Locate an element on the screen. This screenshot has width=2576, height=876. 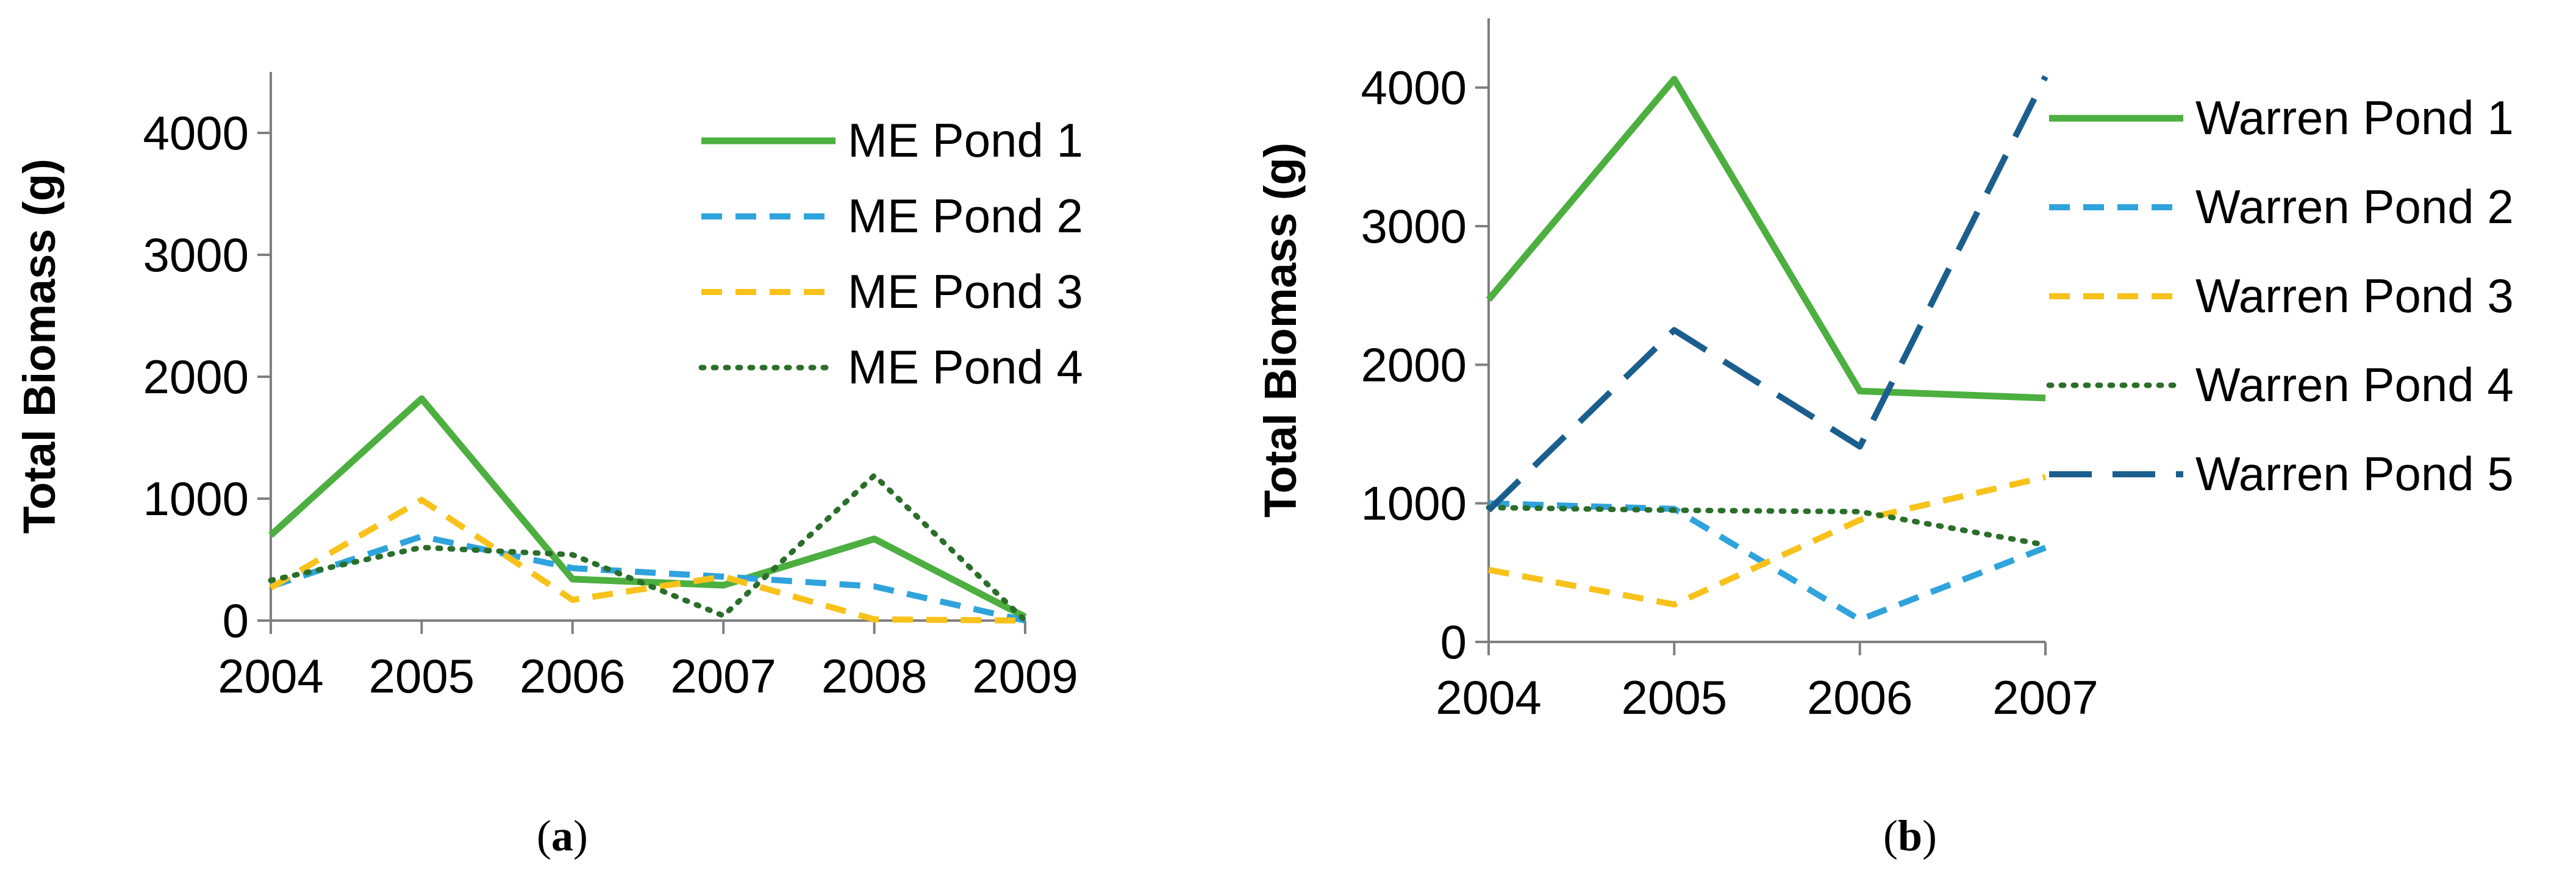
legend-label-4: Warren Pond 4 is located at coordinates (2354, 384).